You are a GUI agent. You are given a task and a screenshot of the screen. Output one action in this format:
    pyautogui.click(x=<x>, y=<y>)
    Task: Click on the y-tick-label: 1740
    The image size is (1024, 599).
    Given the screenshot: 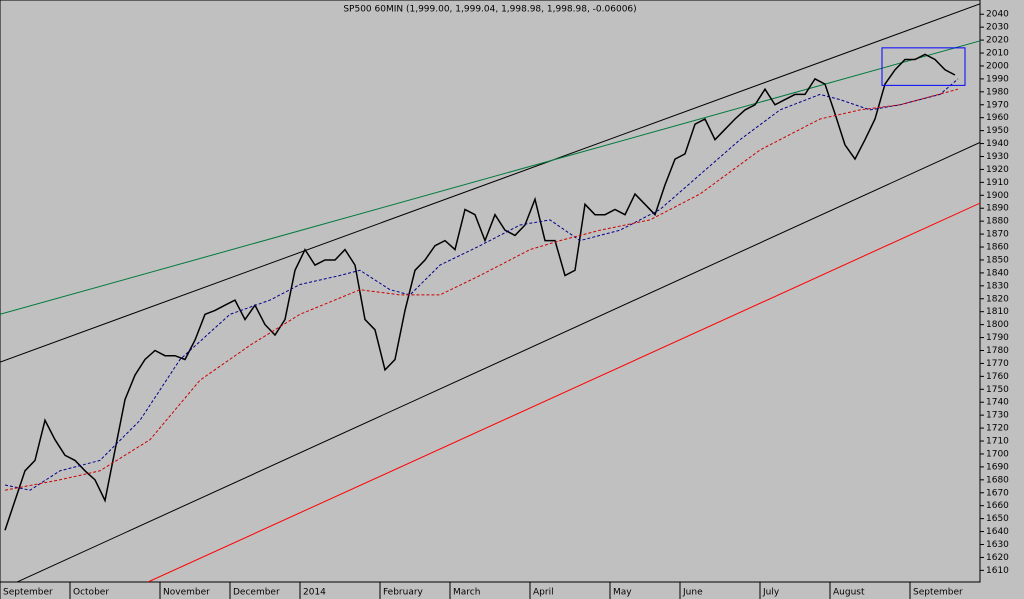 What is the action you would take?
    pyautogui.click(x=997, y=403)
    